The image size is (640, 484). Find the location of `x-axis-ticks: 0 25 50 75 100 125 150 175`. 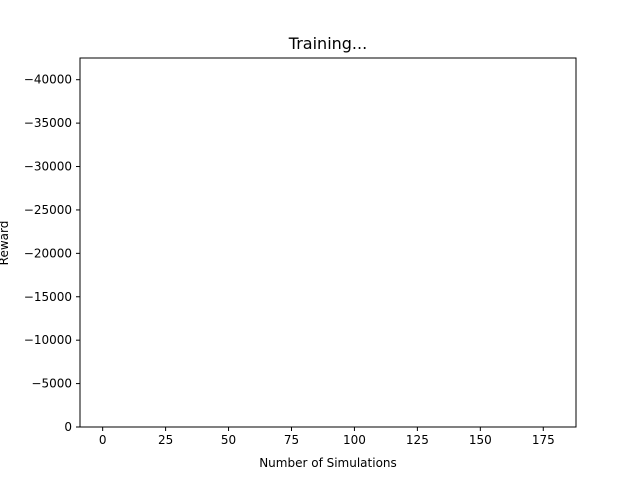

x-axis-ticks: 0 25 50 75 100 125 150 175 is located at coordinates (327, 437).